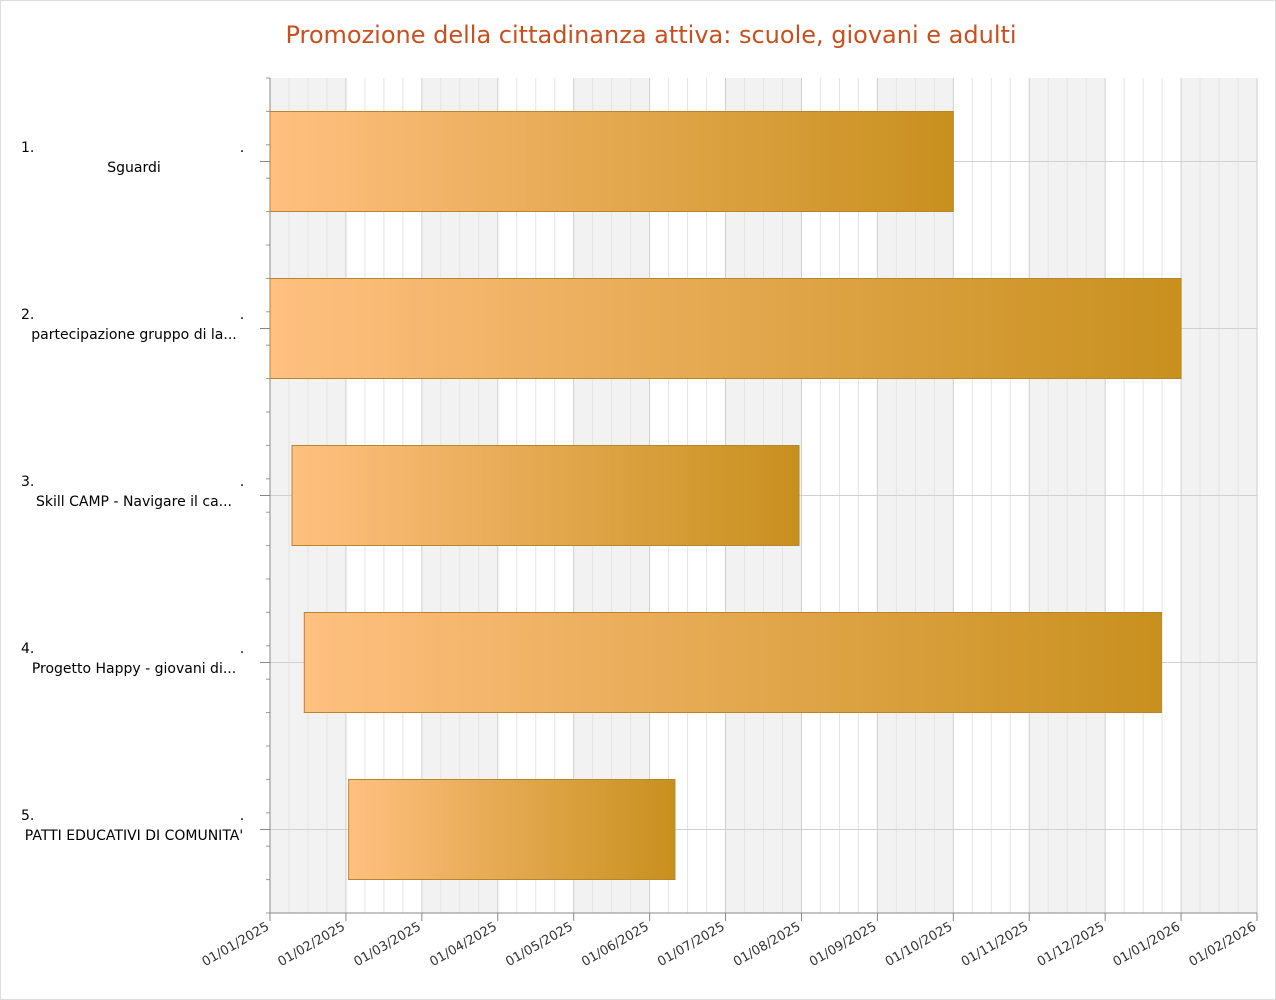 The height and width of the screenshot is (1000, 1276). I want to click on x-tick-label: 01/01/2026, so click(1147, 944).